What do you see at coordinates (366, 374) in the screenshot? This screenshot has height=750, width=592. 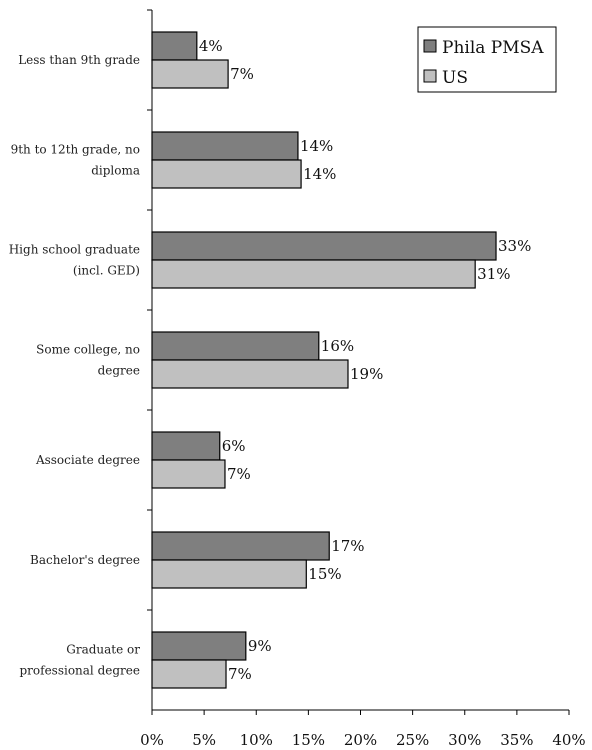 I see `data-label-us-4: 19%` at bounding box center [366, 374].